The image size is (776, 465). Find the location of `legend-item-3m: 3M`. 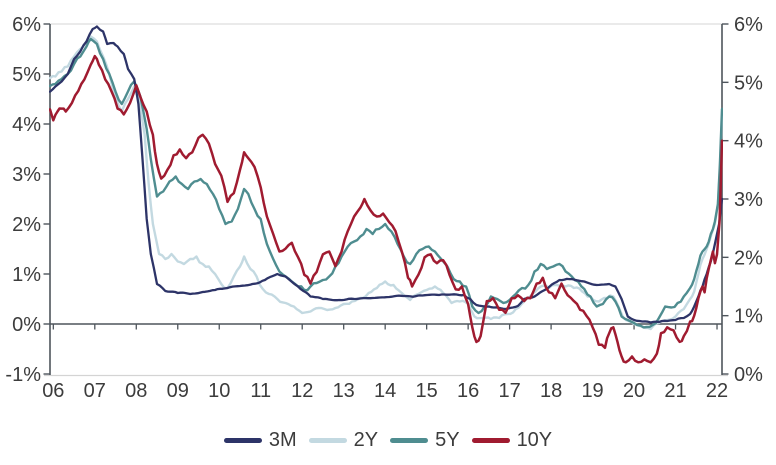

legend-item-3m: 3M is located at coordinates (260, 440).